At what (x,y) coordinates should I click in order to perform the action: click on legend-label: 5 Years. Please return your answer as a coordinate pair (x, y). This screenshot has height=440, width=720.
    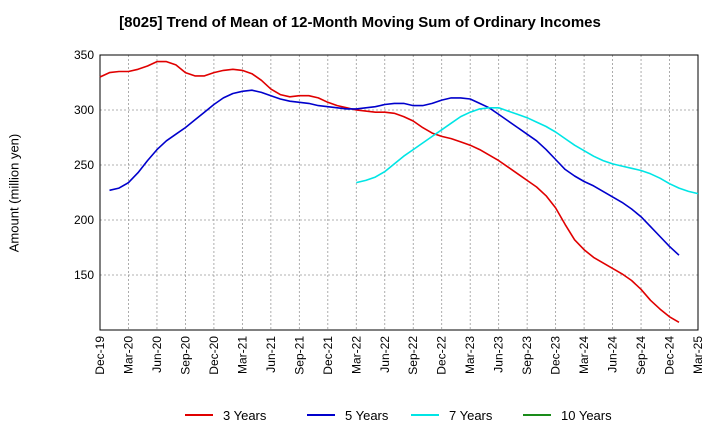
    Looking at the image, I should click on (367, 415).